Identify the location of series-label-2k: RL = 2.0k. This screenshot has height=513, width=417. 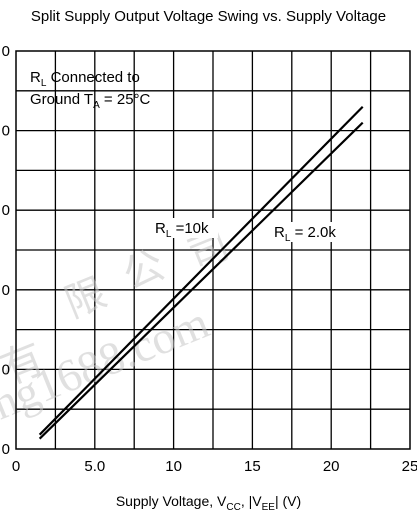
(305, 234).